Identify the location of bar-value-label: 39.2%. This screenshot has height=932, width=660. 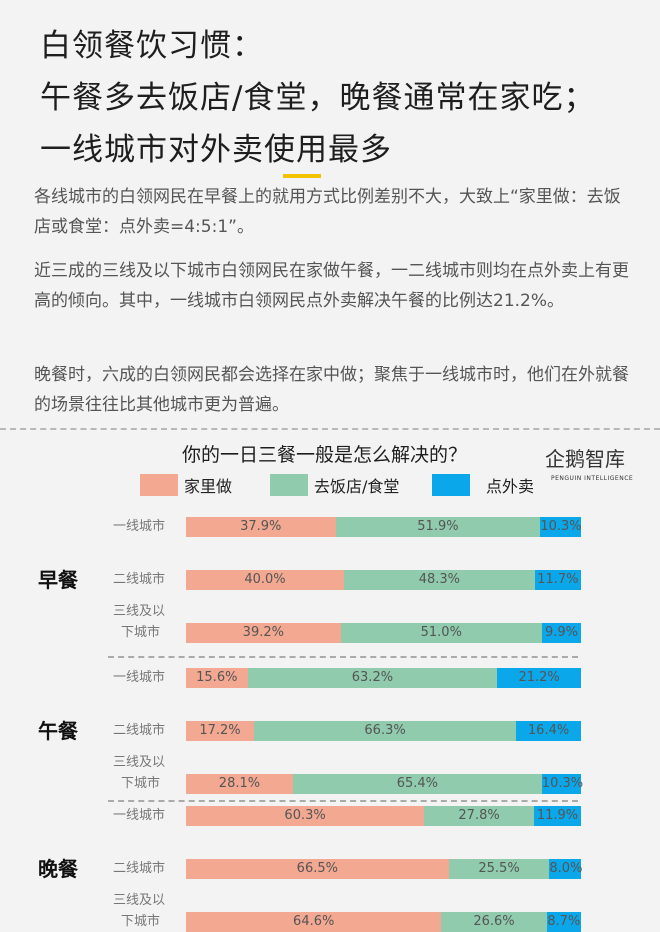
(263, 632).